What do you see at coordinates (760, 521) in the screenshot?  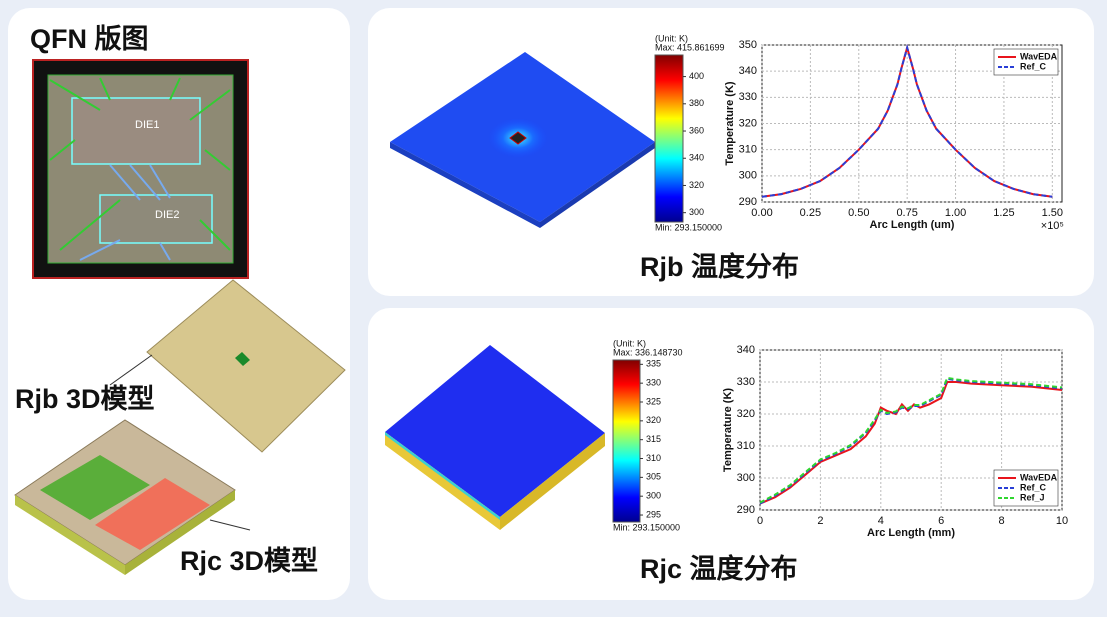 I see `x-tick-label: 0` at bounding box center [760, 521].